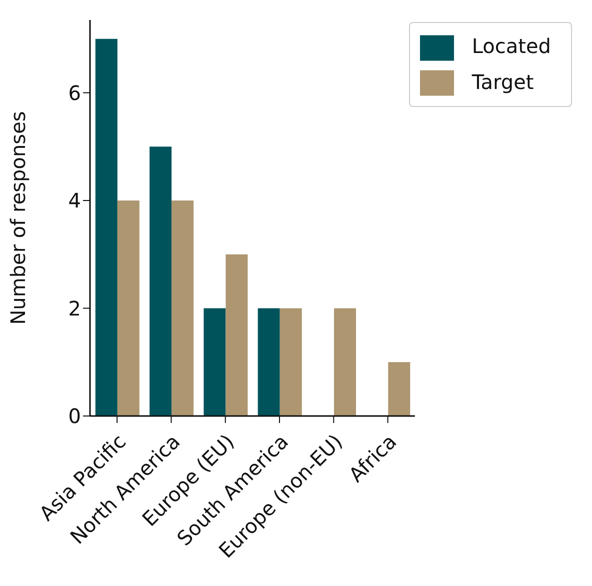 This screenshot has width=592, height=586. What do you see at coordinates (74, 92) in the screenshot?
I see `y-tick-label: 6` at bounding box center [74, 92].